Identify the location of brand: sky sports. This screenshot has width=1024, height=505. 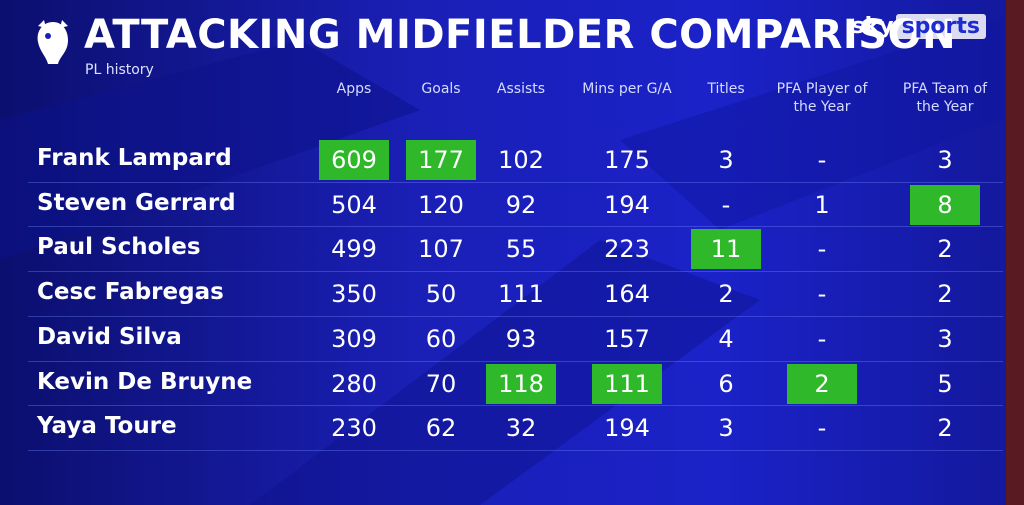
(918, 26).